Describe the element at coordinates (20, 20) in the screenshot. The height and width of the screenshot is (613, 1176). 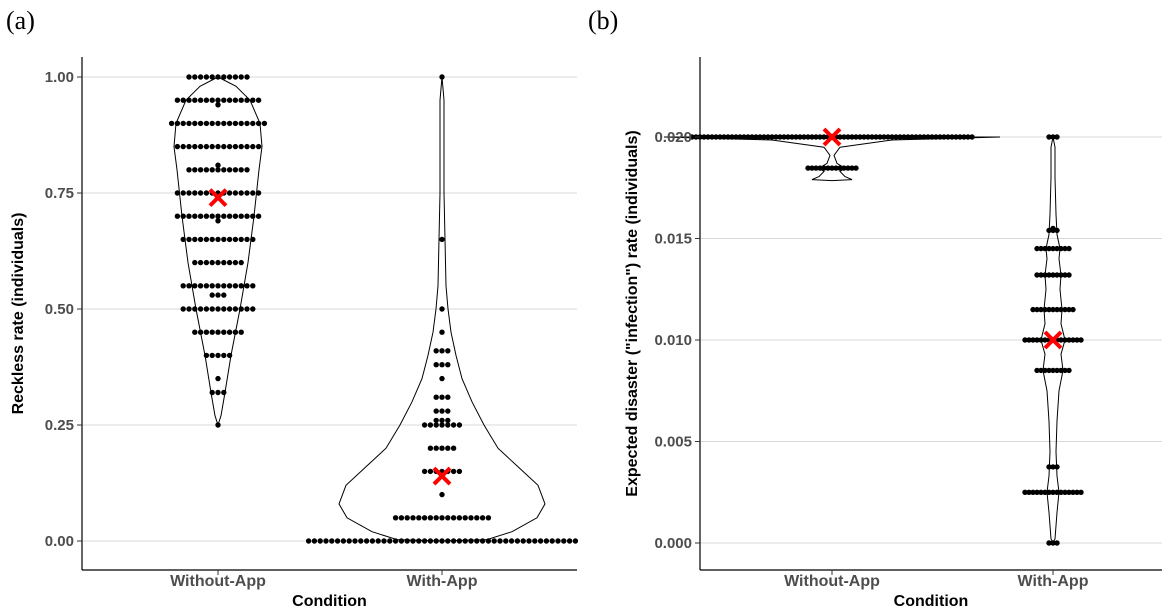
I see `panel-a-label: (a)` at that location.